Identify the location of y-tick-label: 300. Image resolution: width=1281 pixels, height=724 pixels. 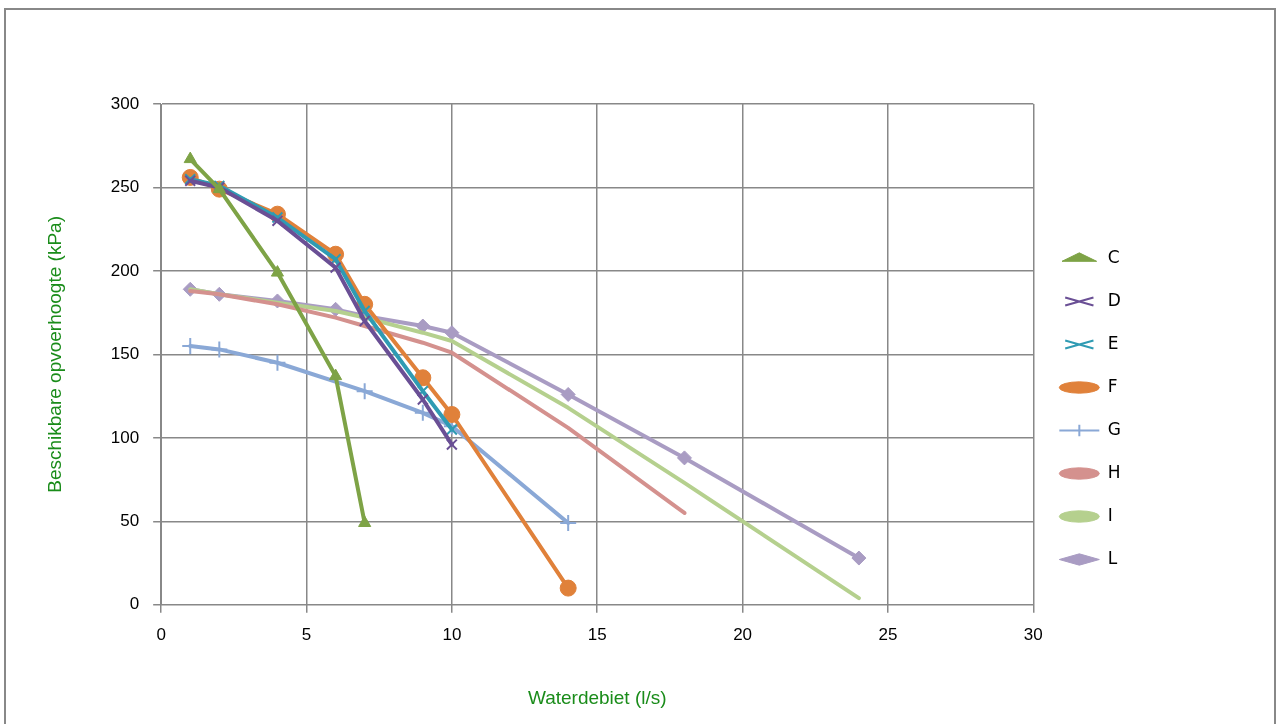
(125, 103).